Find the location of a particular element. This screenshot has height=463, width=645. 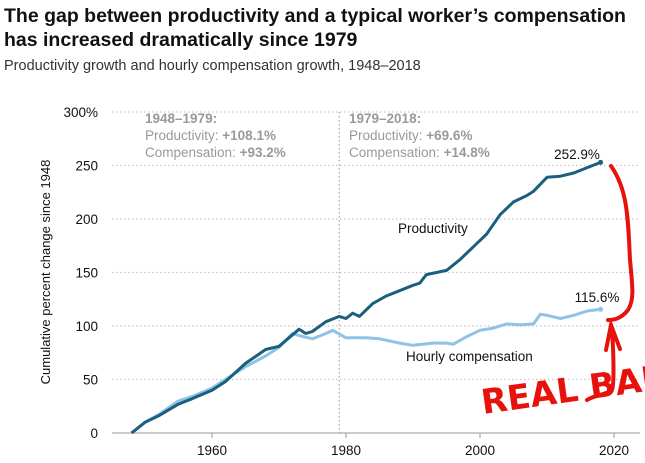

annotation-value: +69.6% is located at coordinates (449, 135).